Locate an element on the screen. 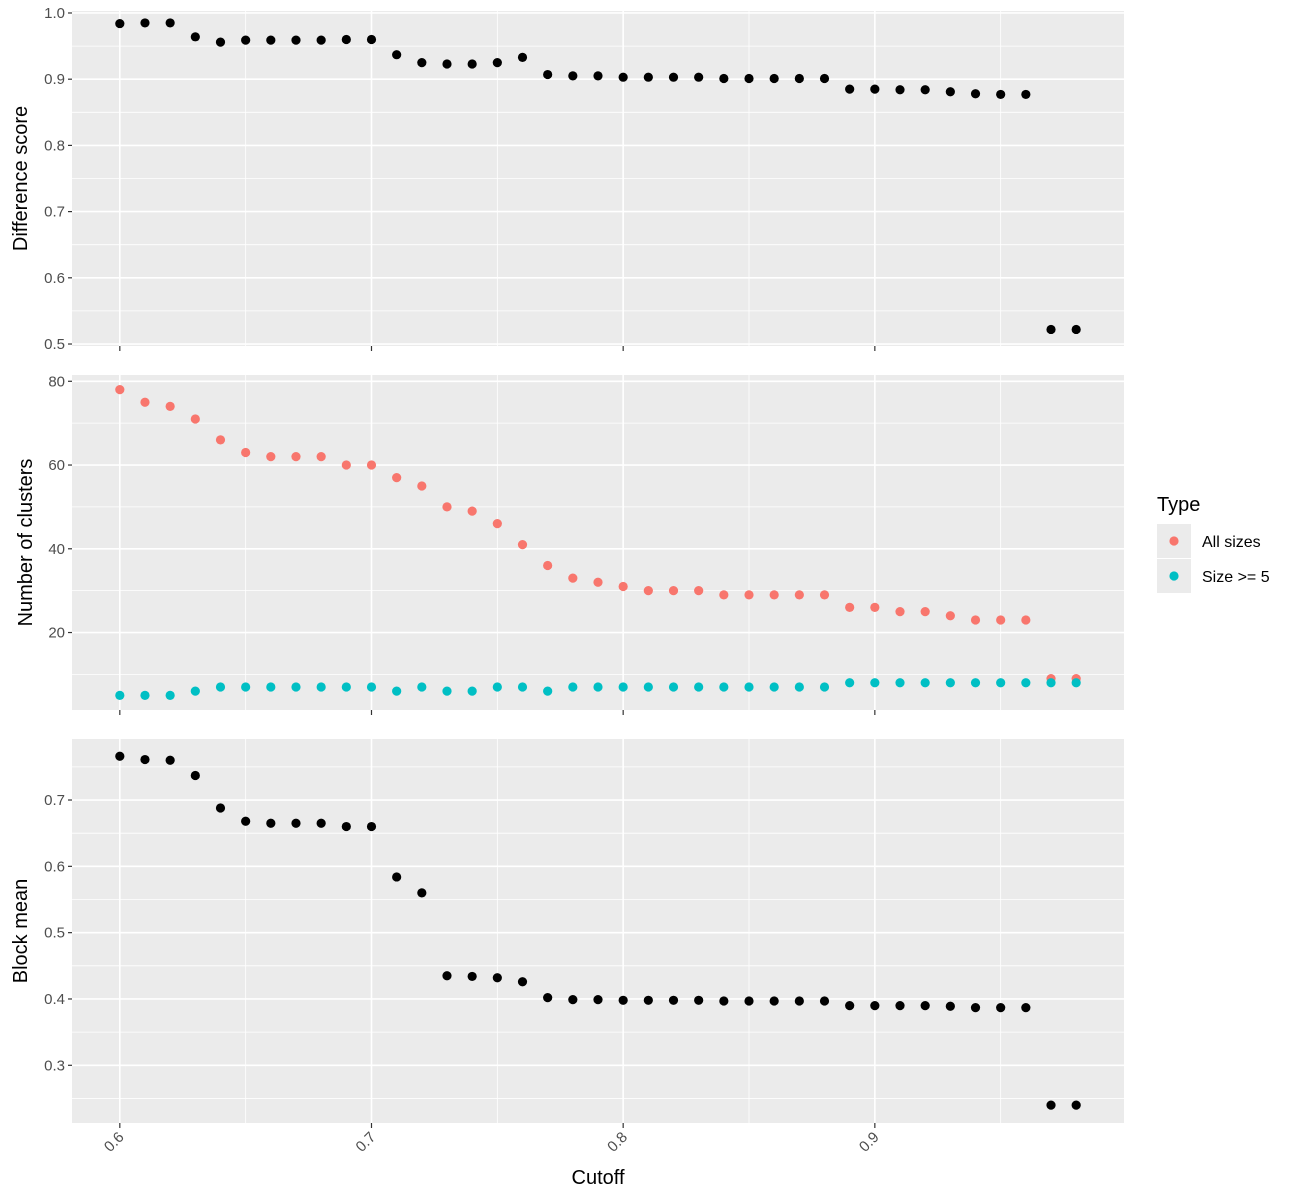 This screenshot has width=1300, height=1200. y-axis-title: Difference score is located at coordinates (21, 178).